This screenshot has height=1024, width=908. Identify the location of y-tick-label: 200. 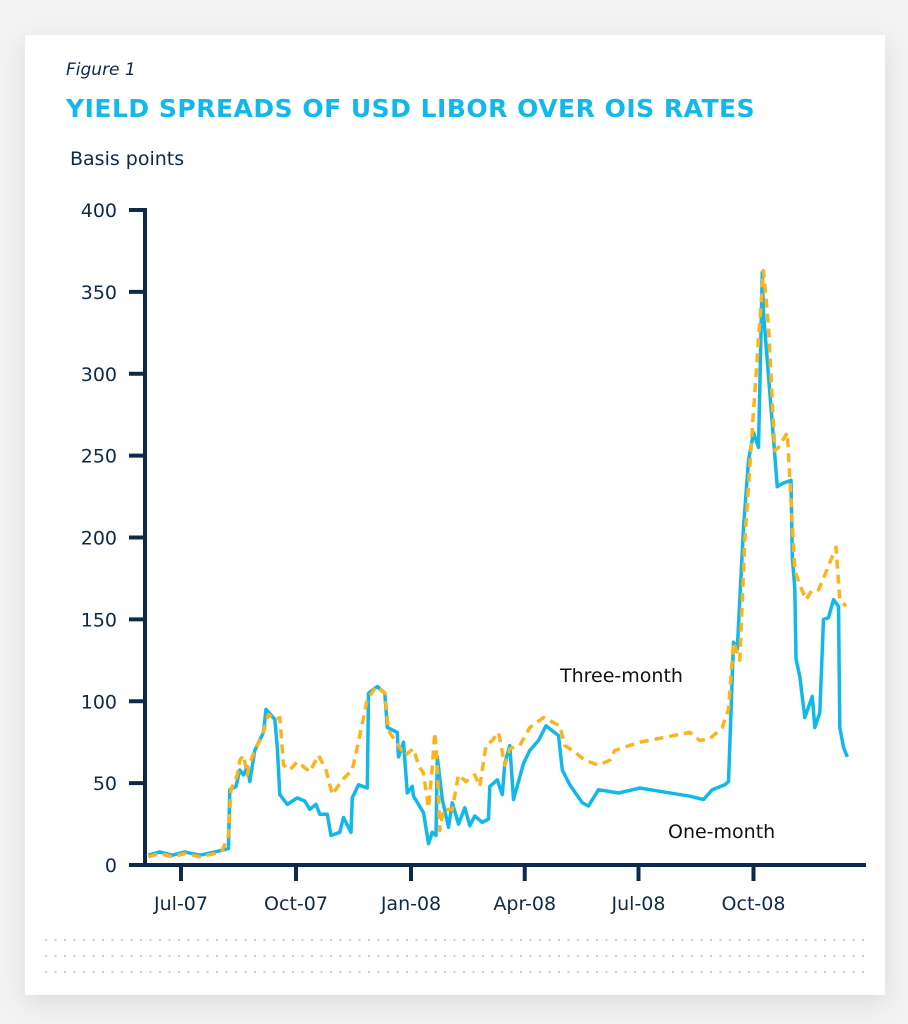
(99, 539).